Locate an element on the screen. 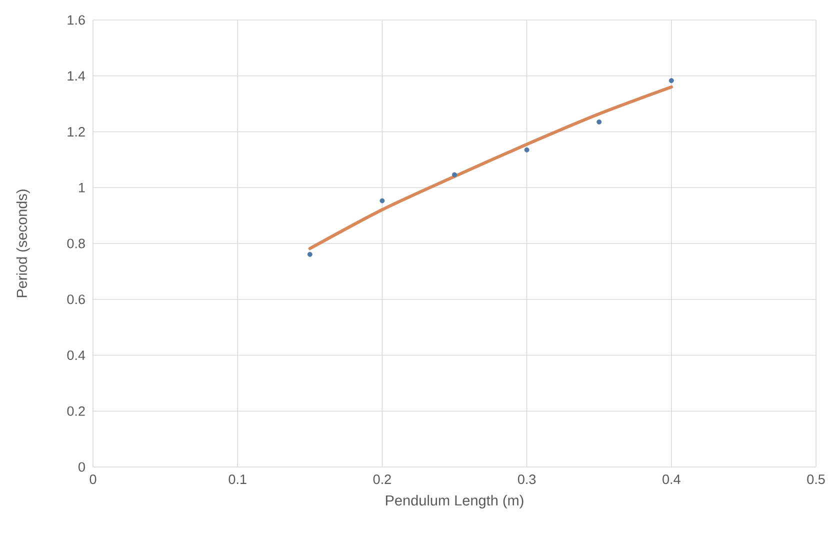 The image size is (833, 544). x-axis-title: Pendulum Length (m) is located at coordinates (455, 501).